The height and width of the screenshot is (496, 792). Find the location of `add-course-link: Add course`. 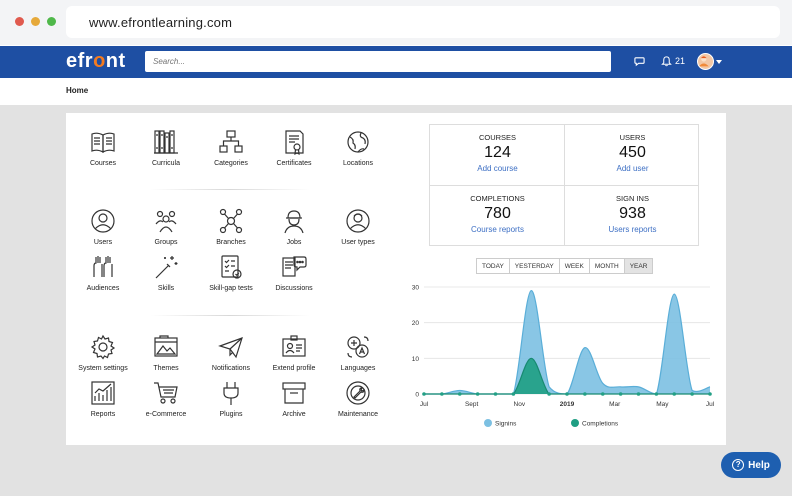

add-course-link: Add course is located at coordinates (497, 168).